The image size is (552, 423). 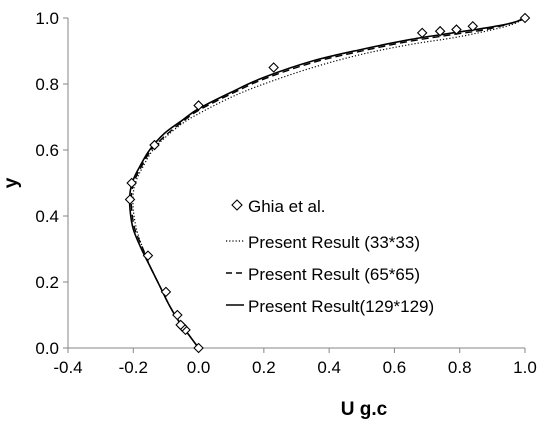 What do you see at coordinates (47, 150) in the screenshot?
I see `y-tick-label: 0.6` at bounding box center [47, 150].